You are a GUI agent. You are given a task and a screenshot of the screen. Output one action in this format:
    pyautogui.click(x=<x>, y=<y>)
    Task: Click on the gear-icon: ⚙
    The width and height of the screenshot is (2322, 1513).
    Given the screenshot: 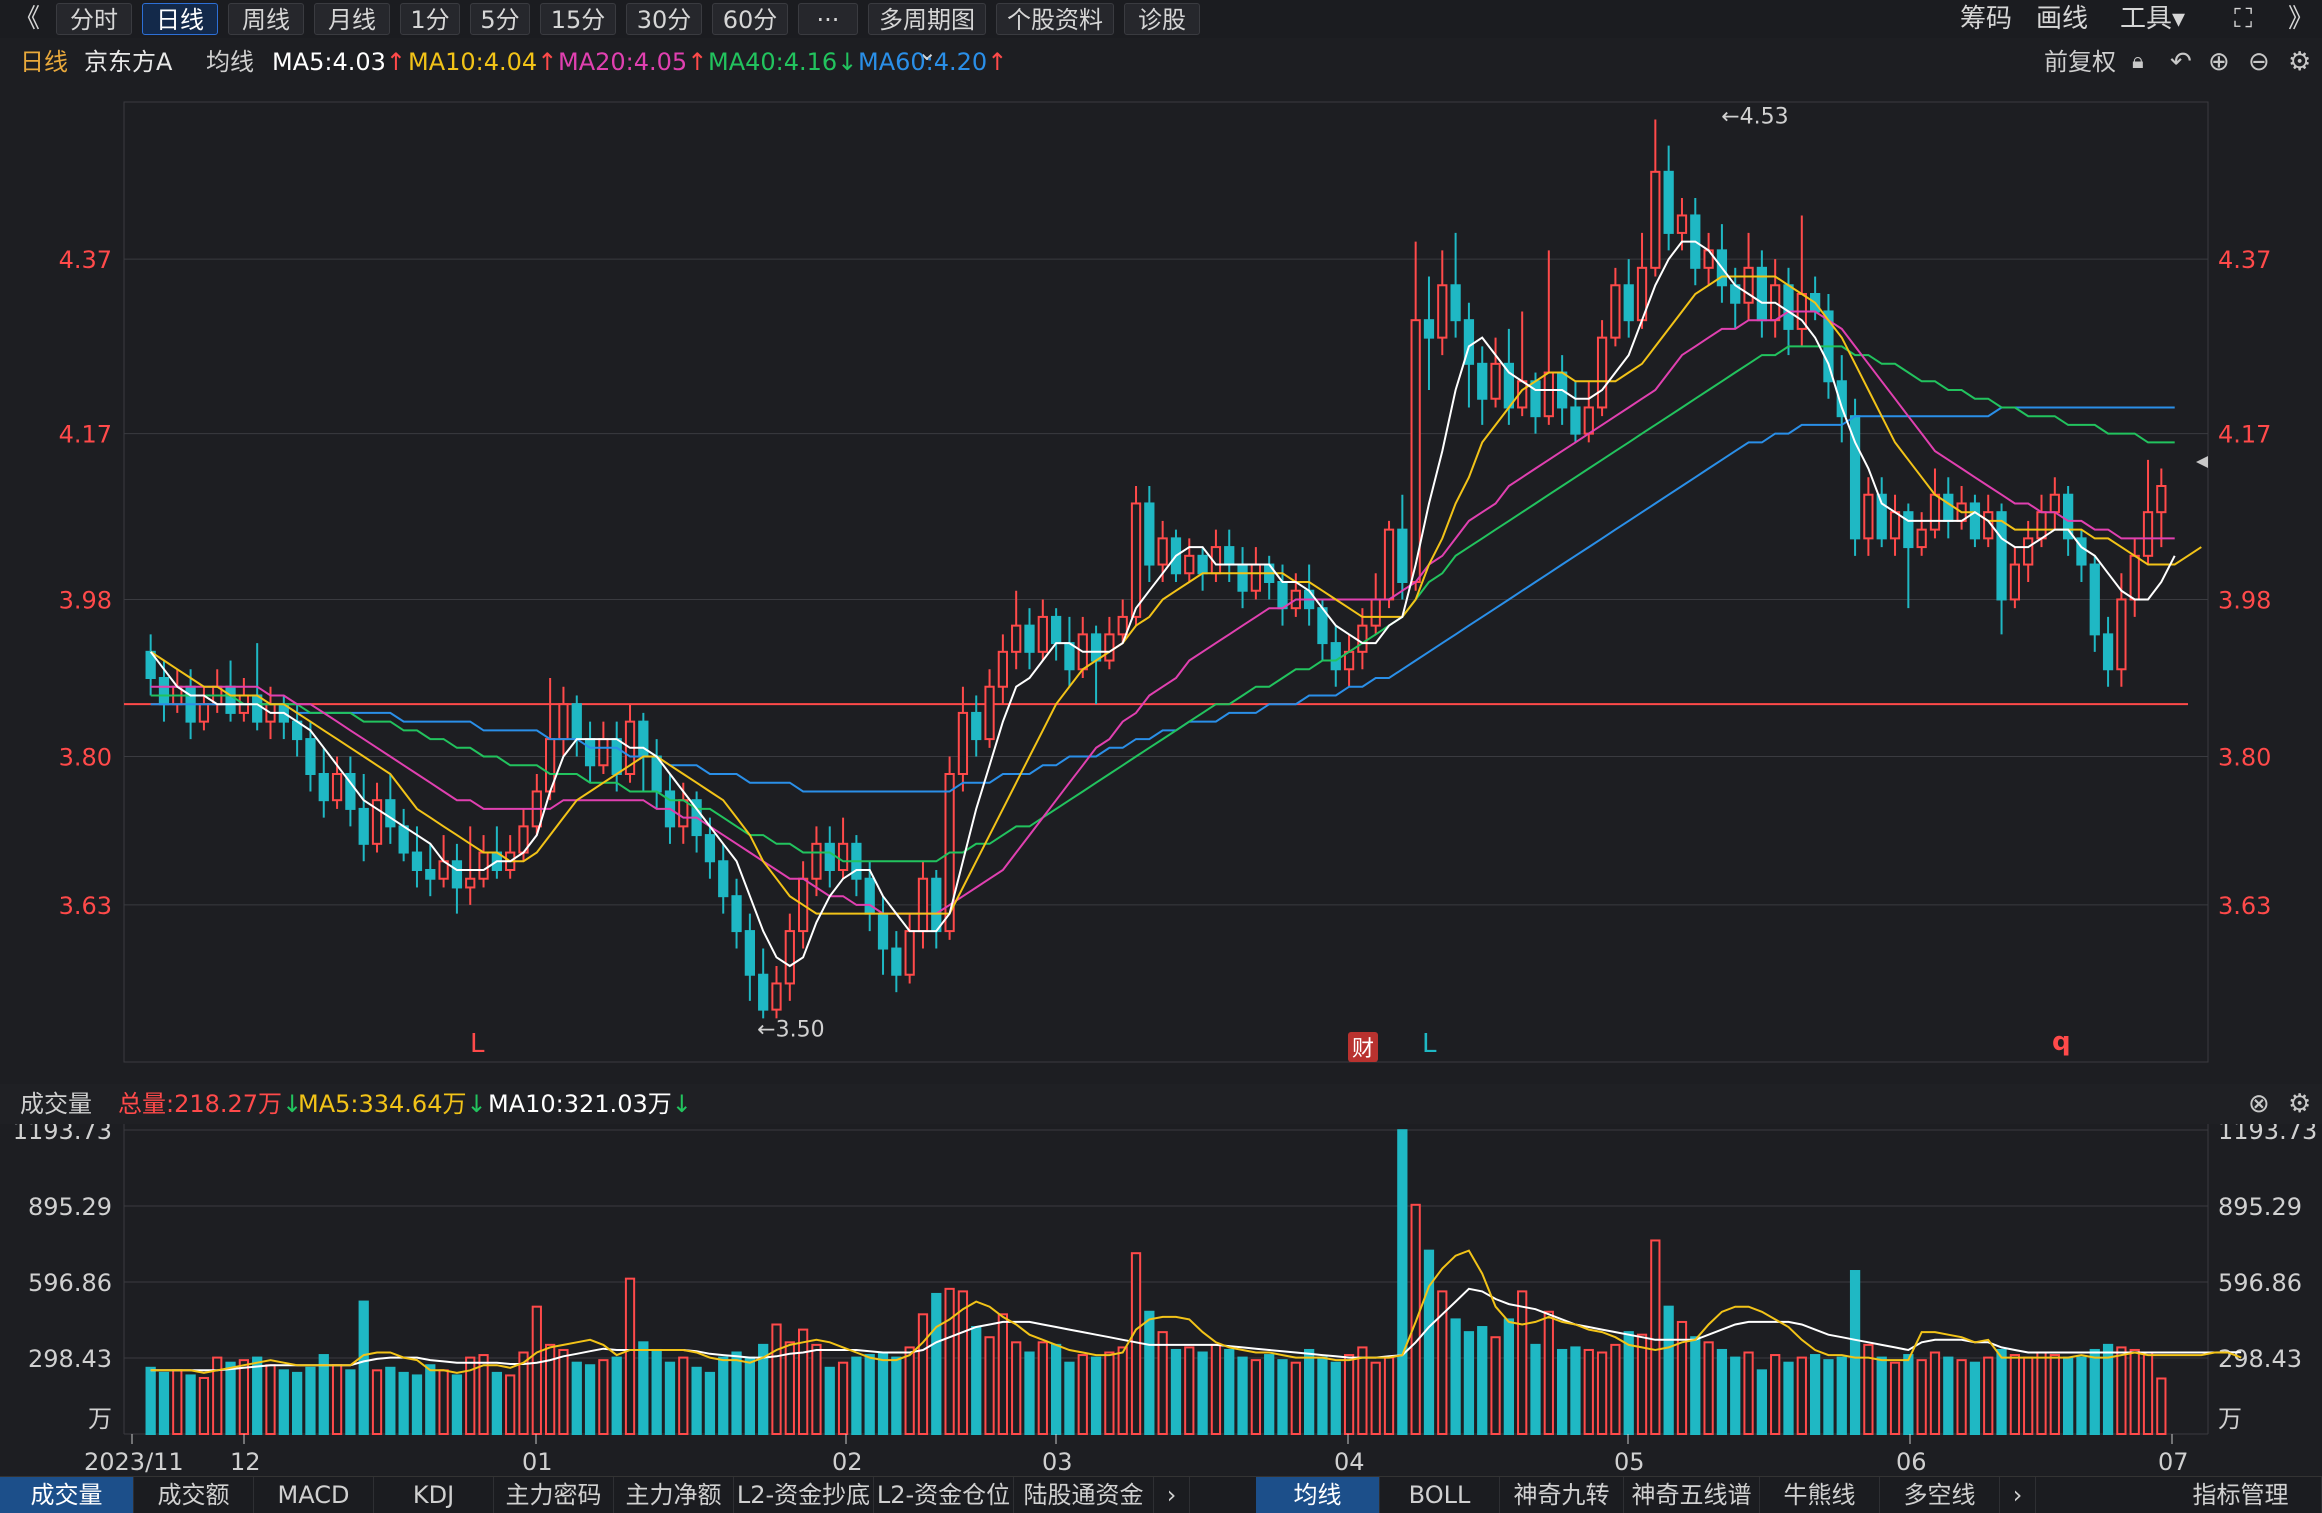 What is the action you would take?
    pyautogui.click(x=2300, y=62)
    